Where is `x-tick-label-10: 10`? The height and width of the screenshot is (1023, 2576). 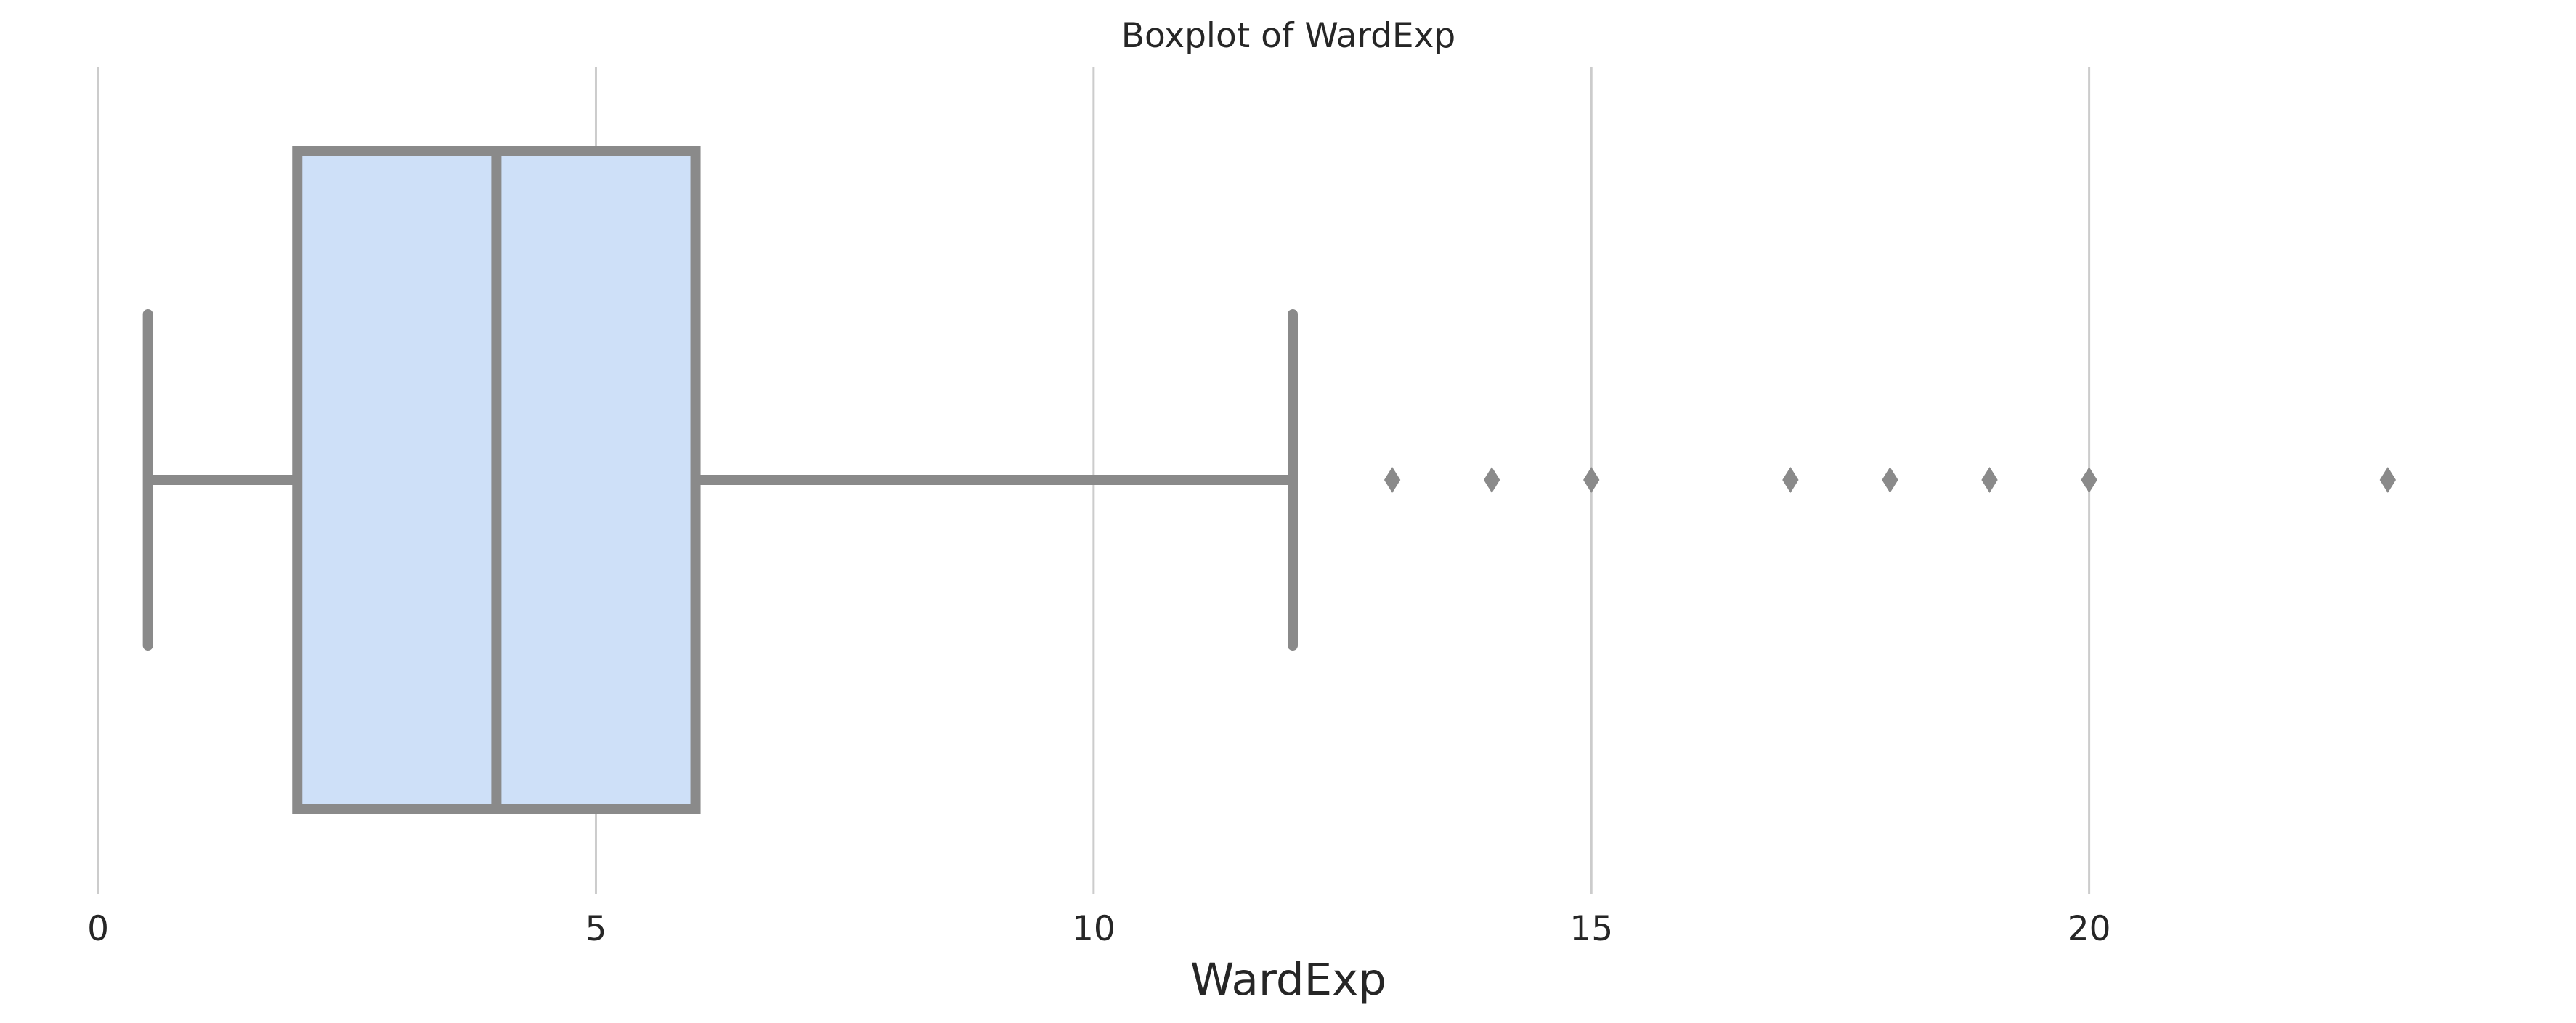 x-tick-label-10: 10 is located at coordinates (1094, 929).